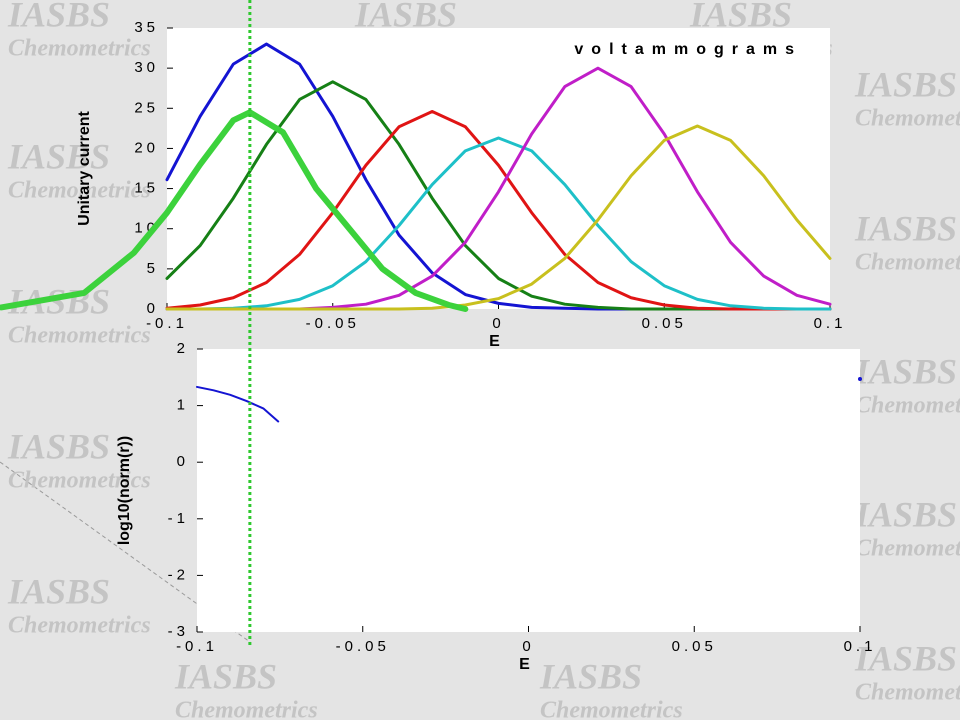  I want to click on y-tick-label: 20, so click(146, 147).